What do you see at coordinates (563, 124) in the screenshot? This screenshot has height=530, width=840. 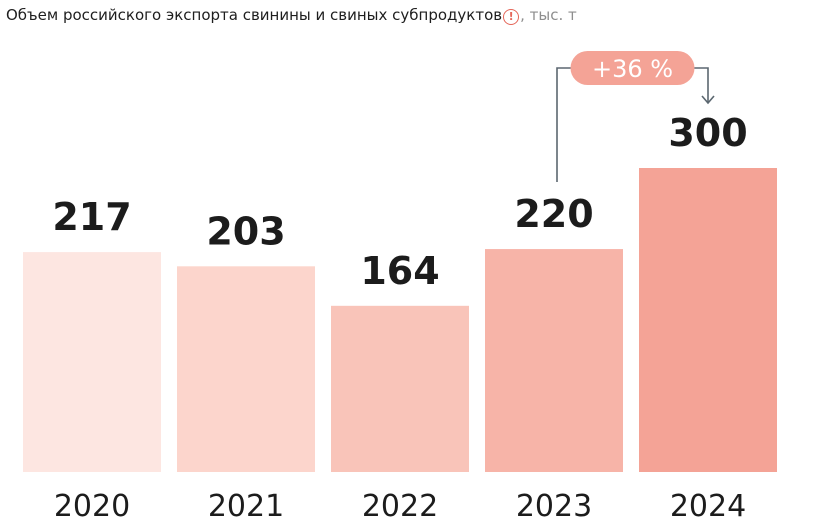 I see `annotation-connector-left` at bounding box center [563, 124].